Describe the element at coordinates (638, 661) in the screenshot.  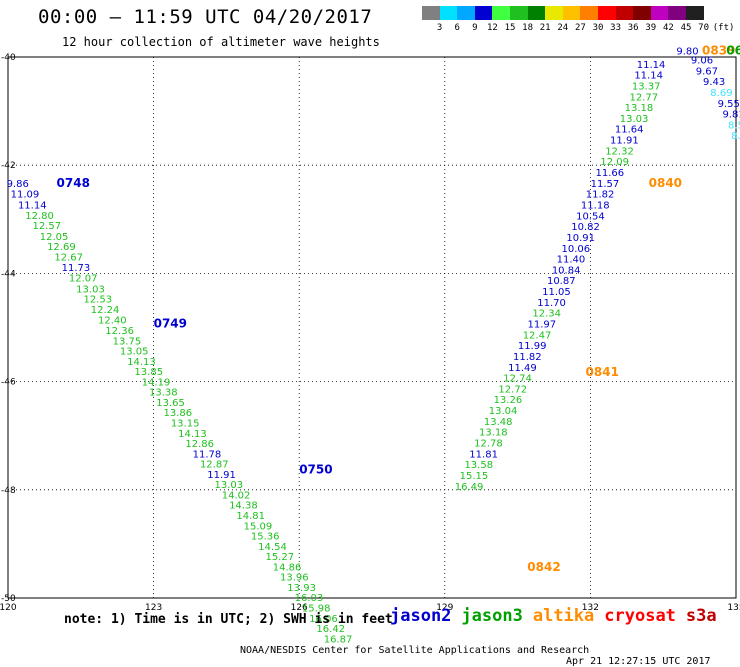
I see `footer-timestamp: Apr 21 12:27:15 UTC 2017` at that location.